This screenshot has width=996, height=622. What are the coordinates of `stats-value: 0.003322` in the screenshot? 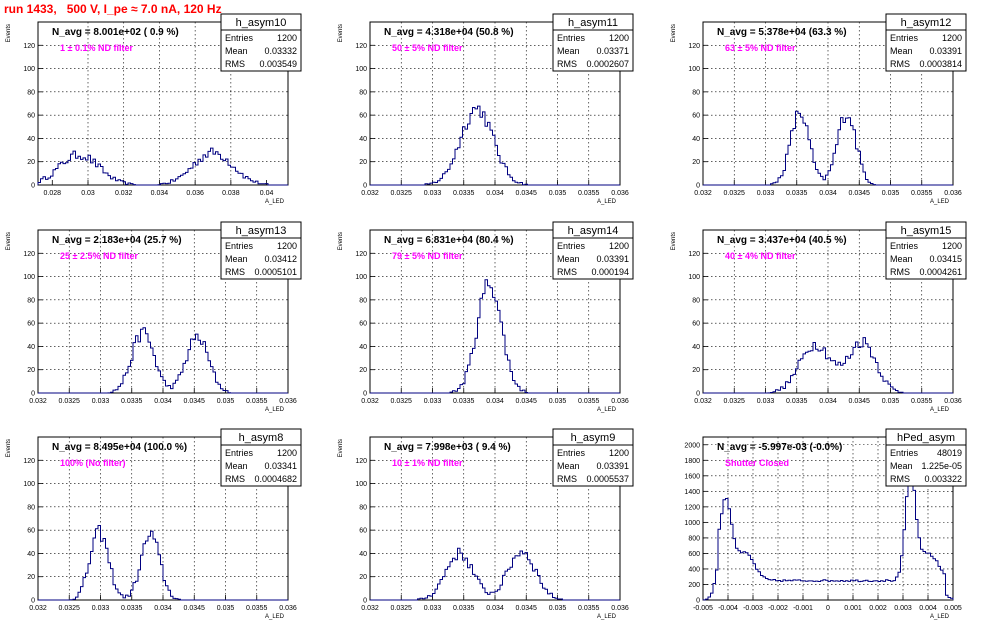 It's located at (943, 479).